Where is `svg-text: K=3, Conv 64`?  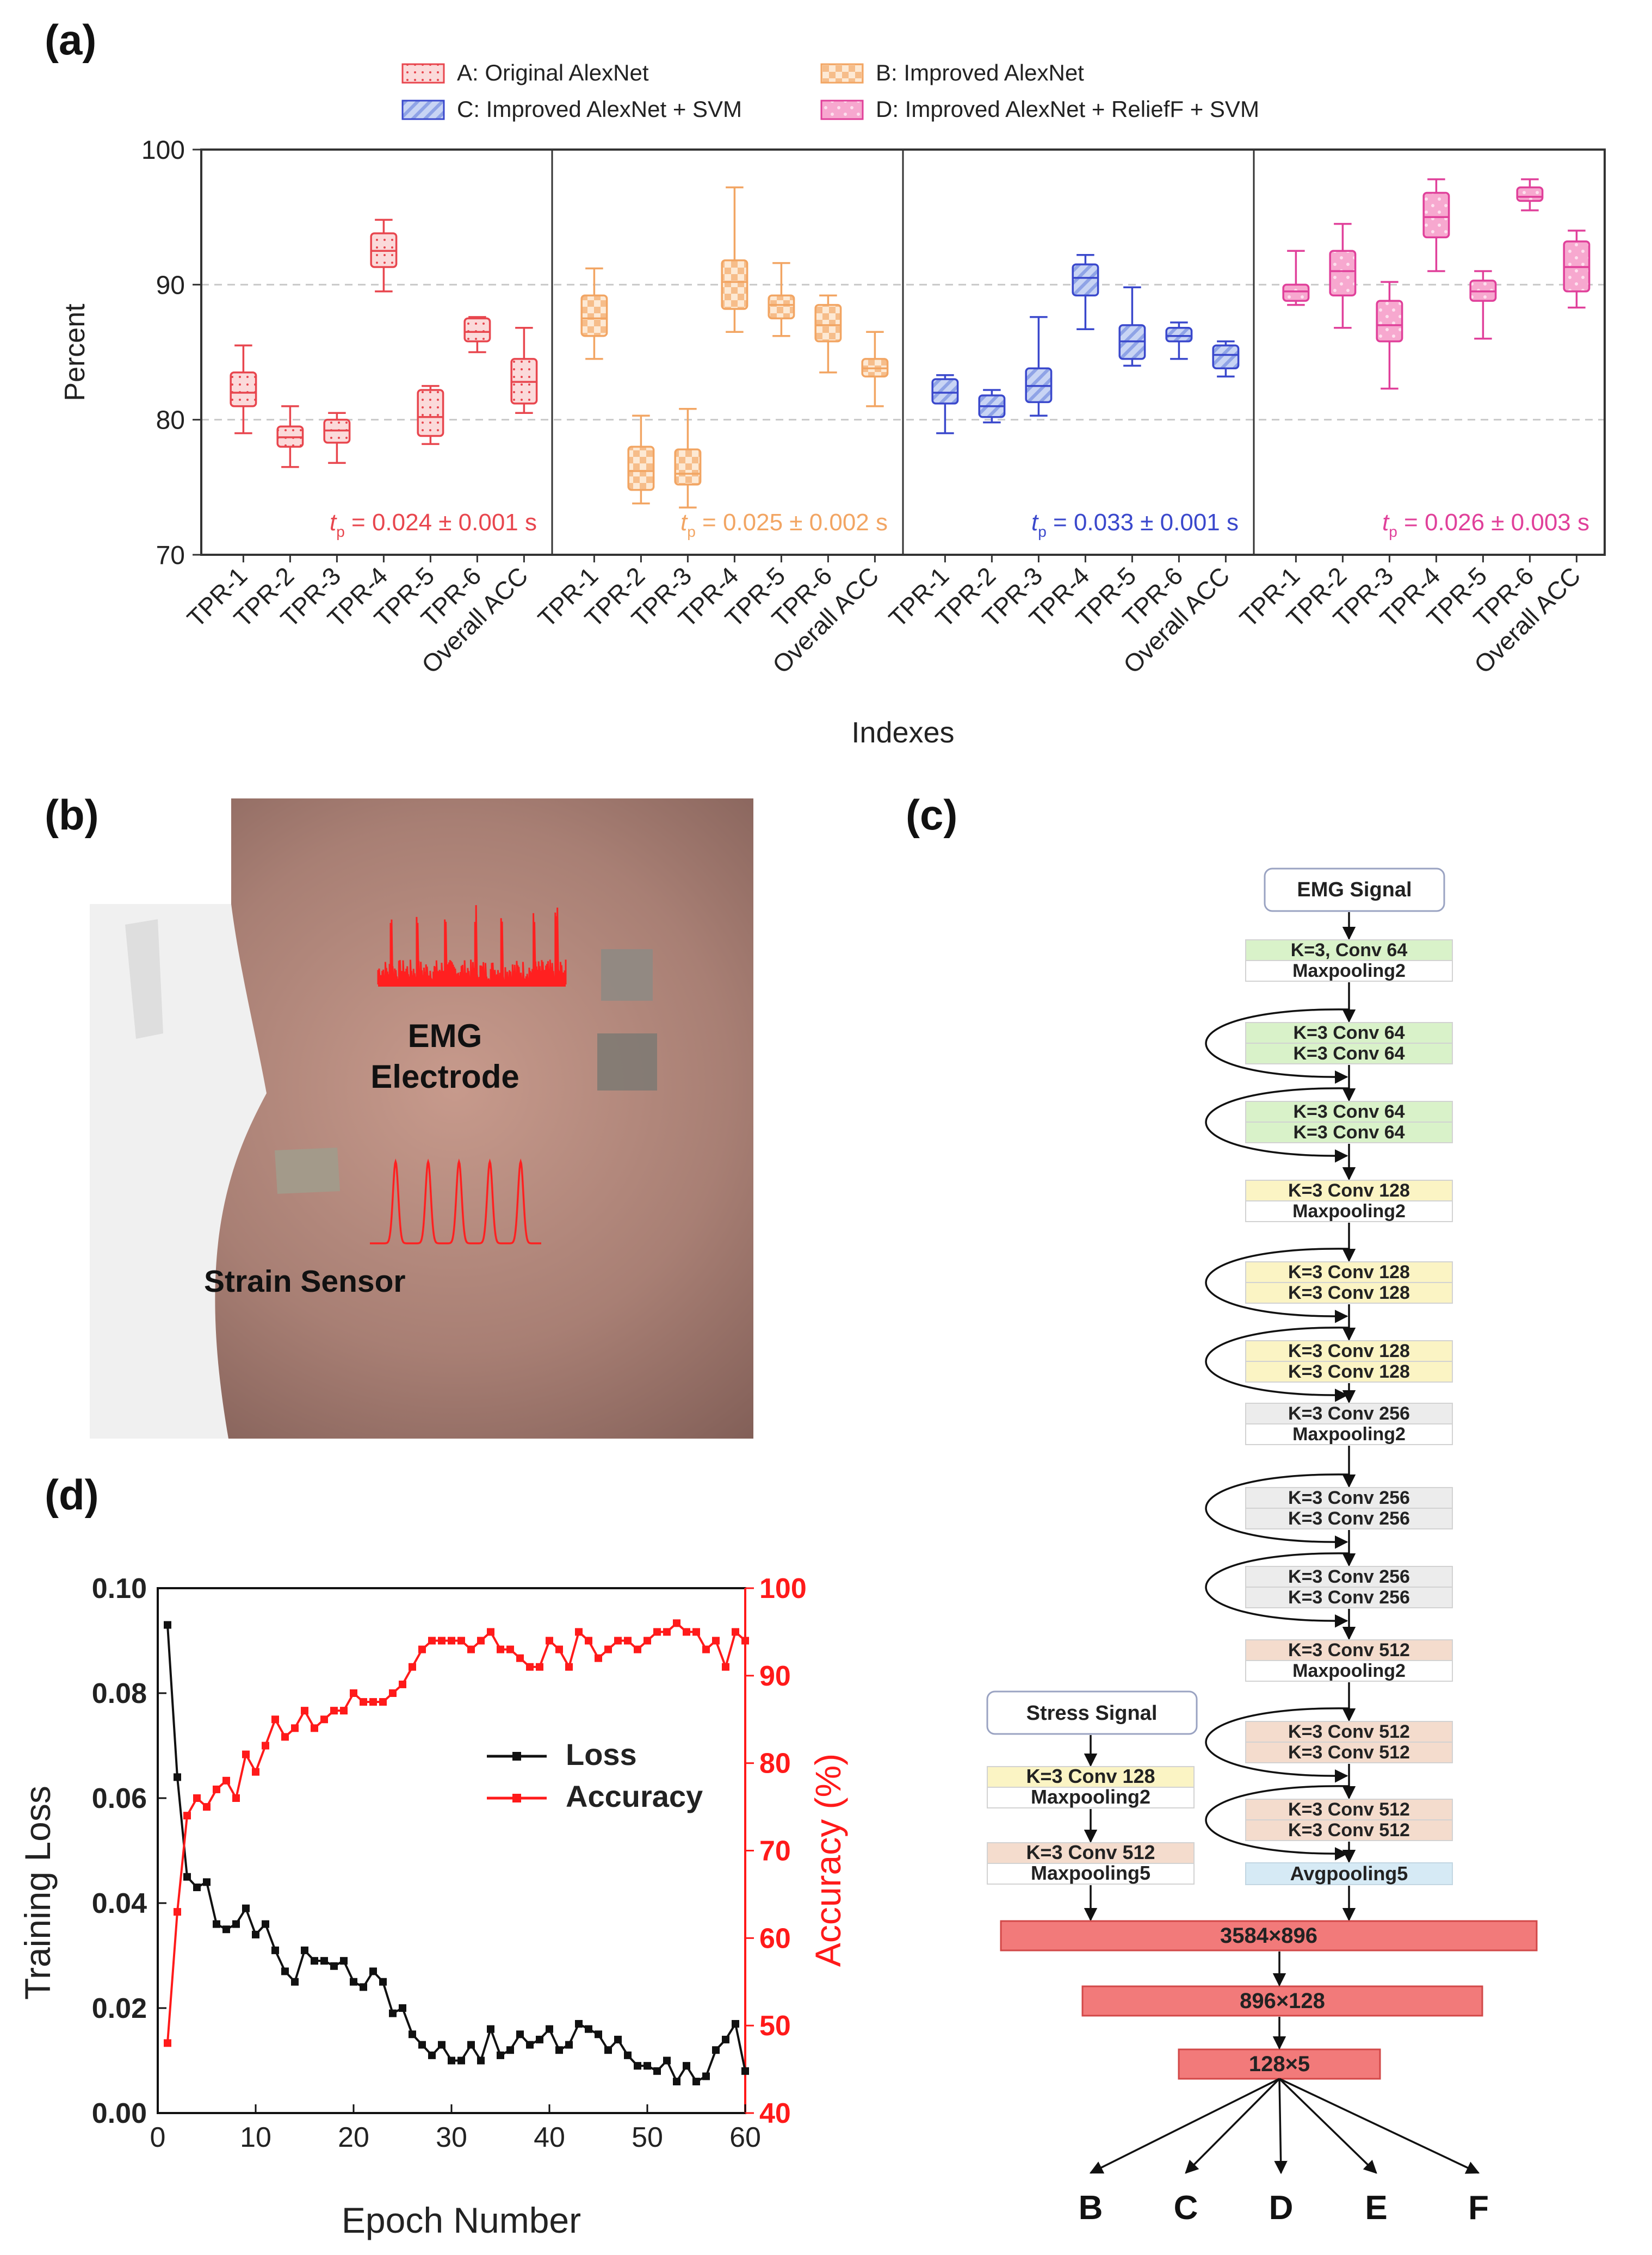
svg-text: K=3, Conv 64 is located at coordinates (1349, 950).